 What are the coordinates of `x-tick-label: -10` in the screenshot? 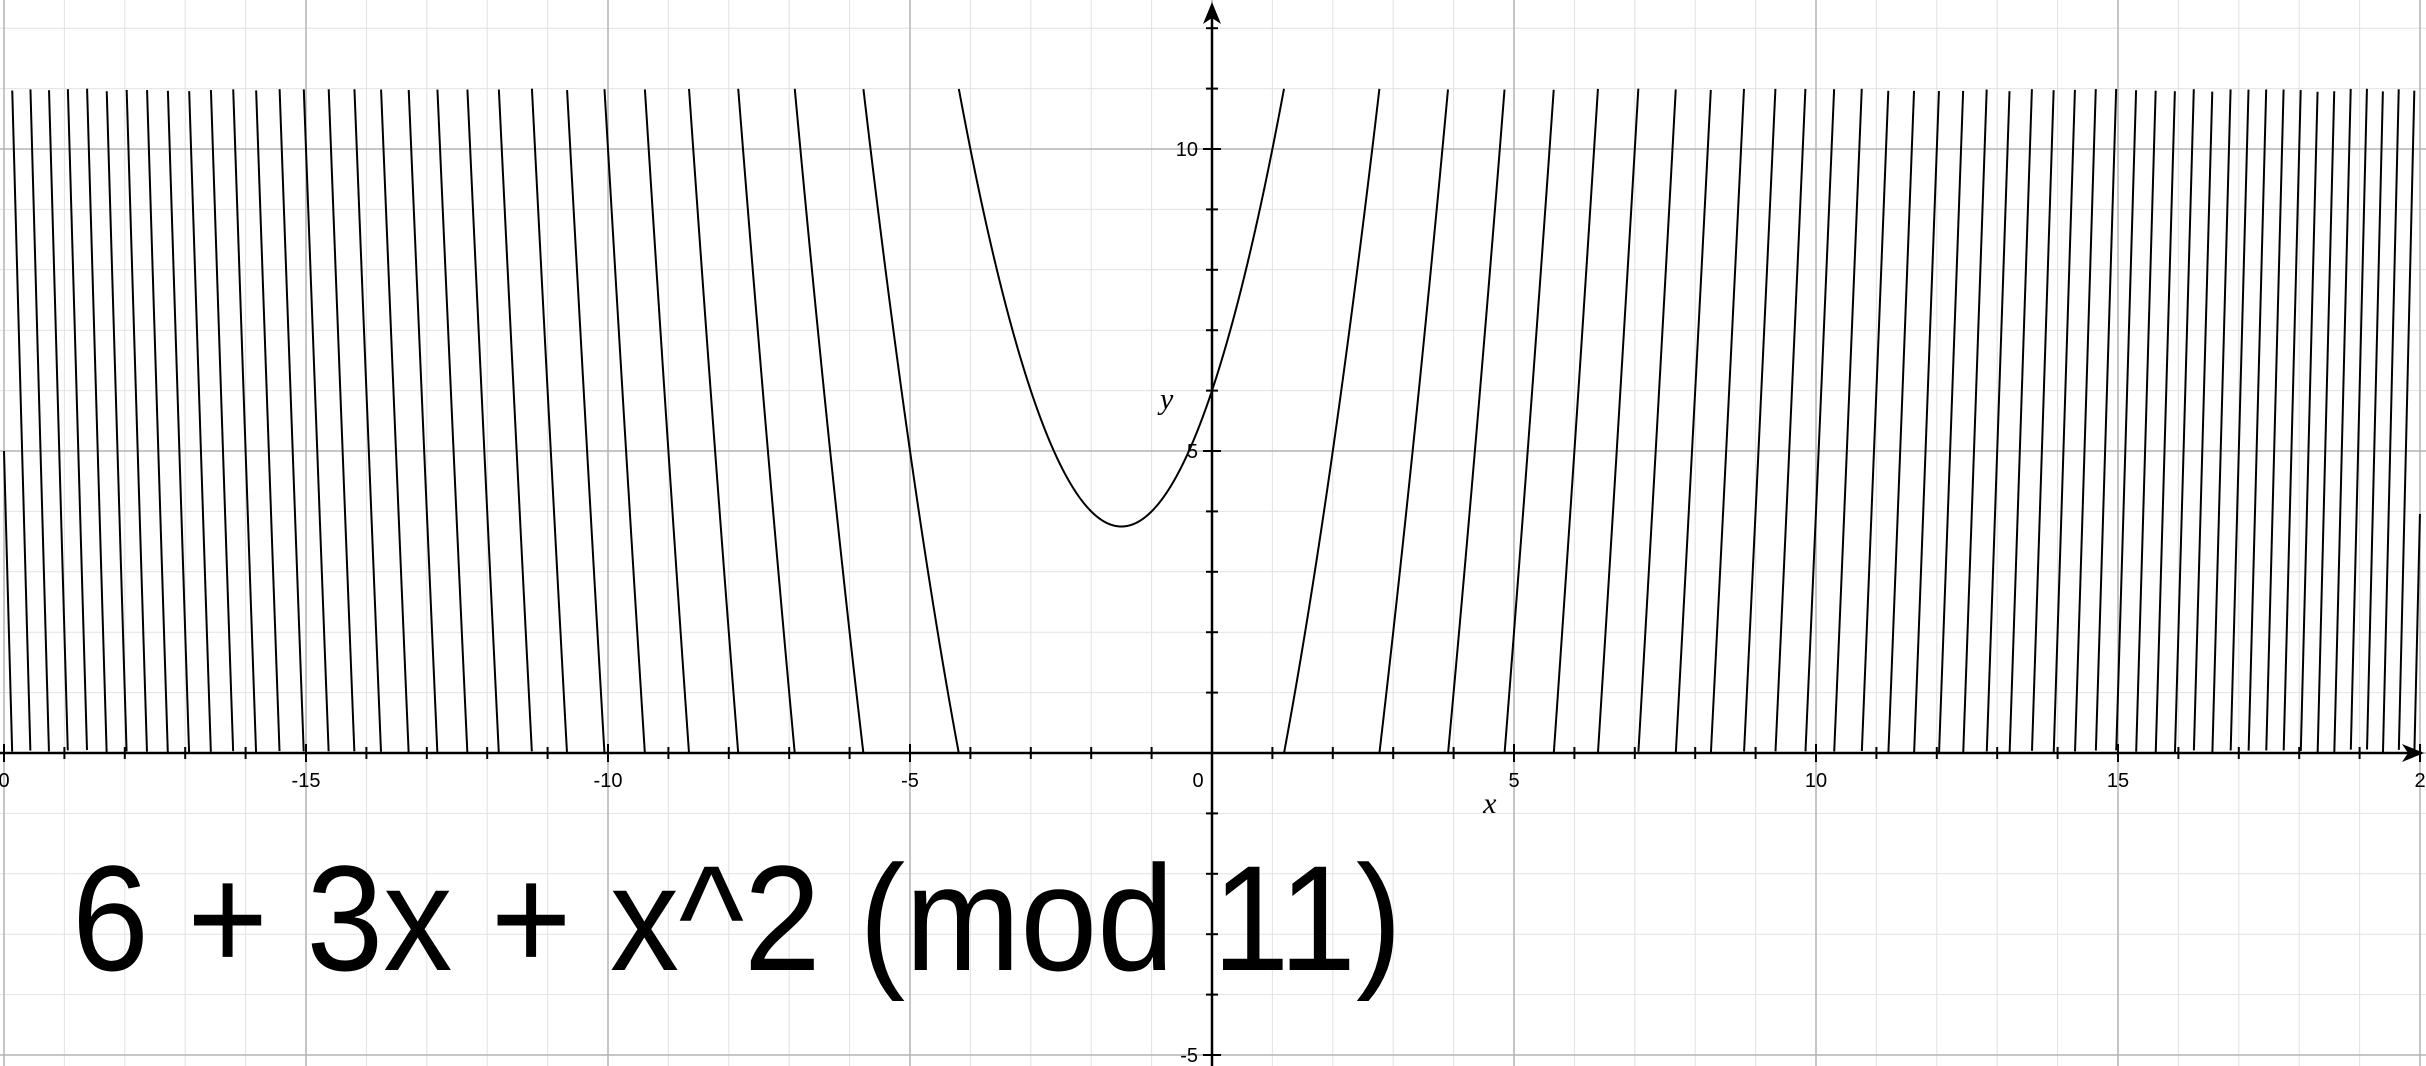 It's located at (608, 781).